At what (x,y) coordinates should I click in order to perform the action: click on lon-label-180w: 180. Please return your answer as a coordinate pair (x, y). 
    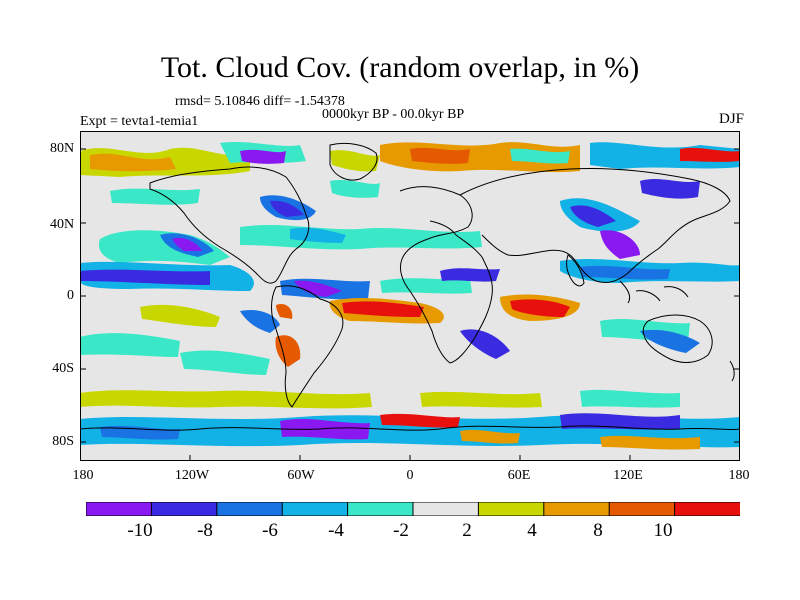
    Looking at the image, I should click on (83, 475).